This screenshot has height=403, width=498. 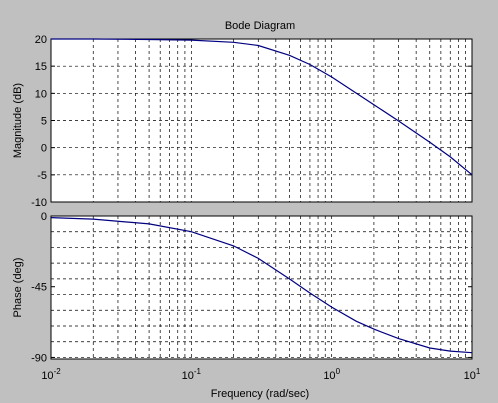 I want to click on x-tick-label: 10¹, so click(x=472, y=374).